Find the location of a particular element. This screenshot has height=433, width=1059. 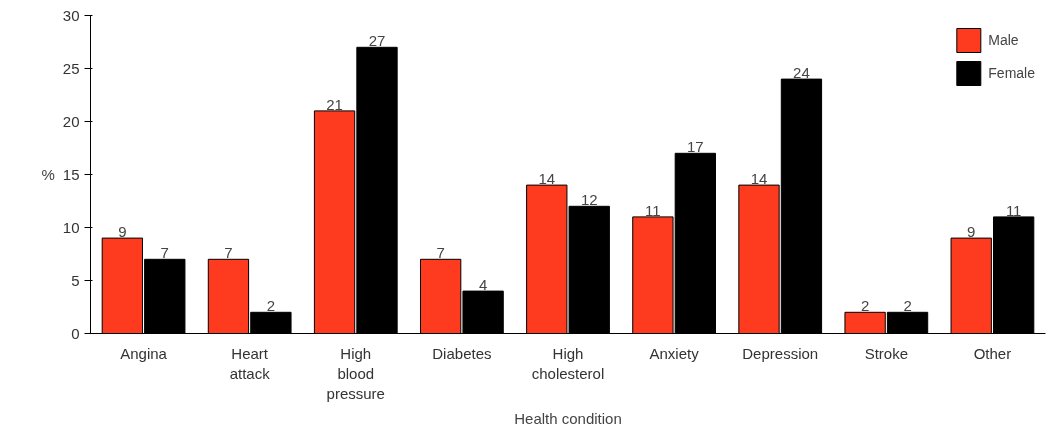

y-tick-label: 20 is located at coordinates (71, 121).